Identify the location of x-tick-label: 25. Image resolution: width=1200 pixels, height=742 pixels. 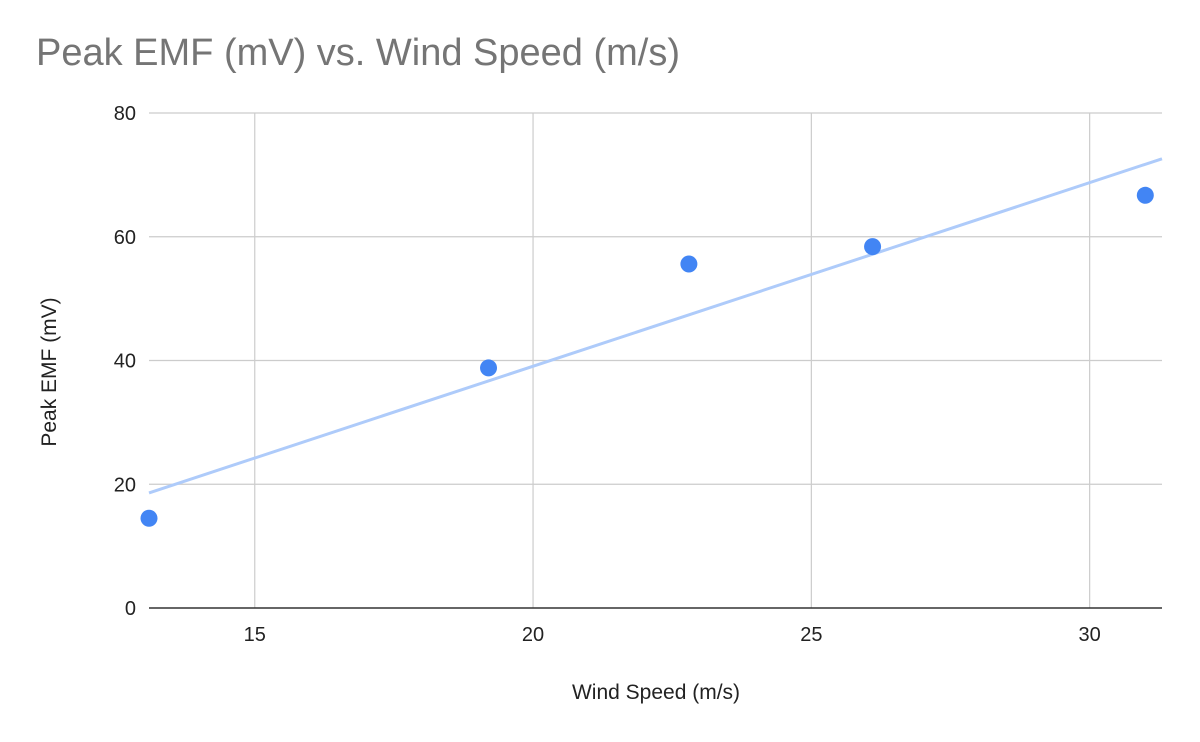
(811, 635).